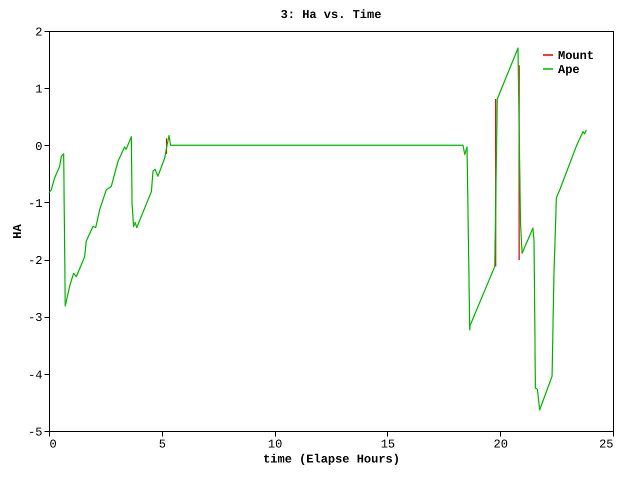 The height and width of the screenshot is (480, 640). What do you see at coordinates (38, 33) in the screenshot?
I see `y-tick-label: 2` at bounding box center [38, 33].